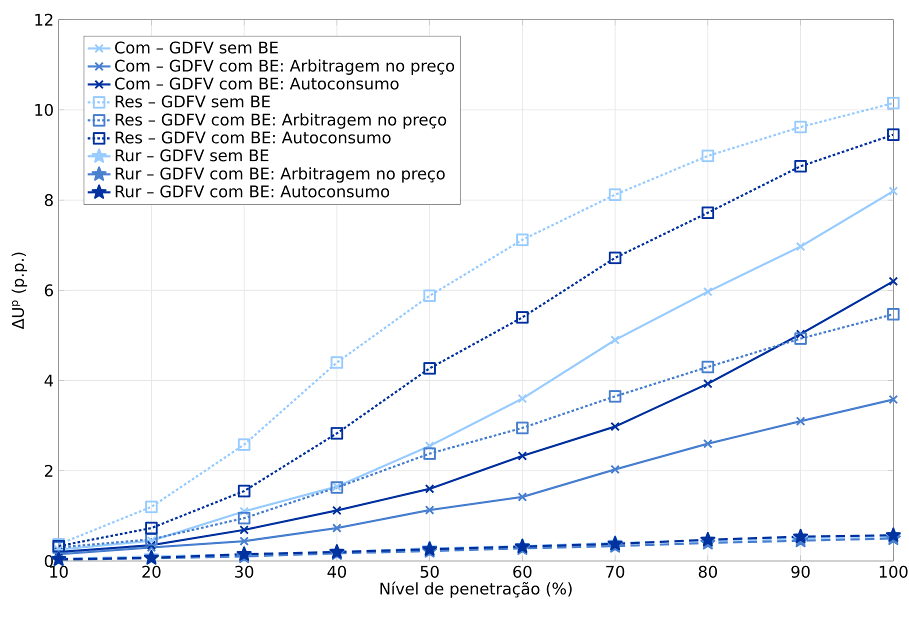  Describe the element at coordinates (615, 572) in the screenshot. I see `x-tick-label: 70` at that location.